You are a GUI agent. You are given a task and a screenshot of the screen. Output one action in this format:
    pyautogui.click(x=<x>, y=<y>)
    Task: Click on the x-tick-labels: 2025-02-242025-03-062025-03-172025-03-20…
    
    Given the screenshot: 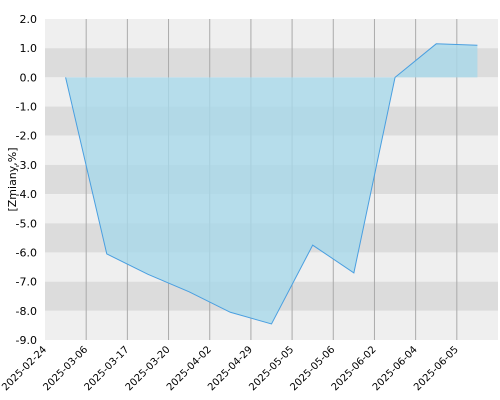 What is the action you would take?
    pyautogui.click(x=230, y=368)
    